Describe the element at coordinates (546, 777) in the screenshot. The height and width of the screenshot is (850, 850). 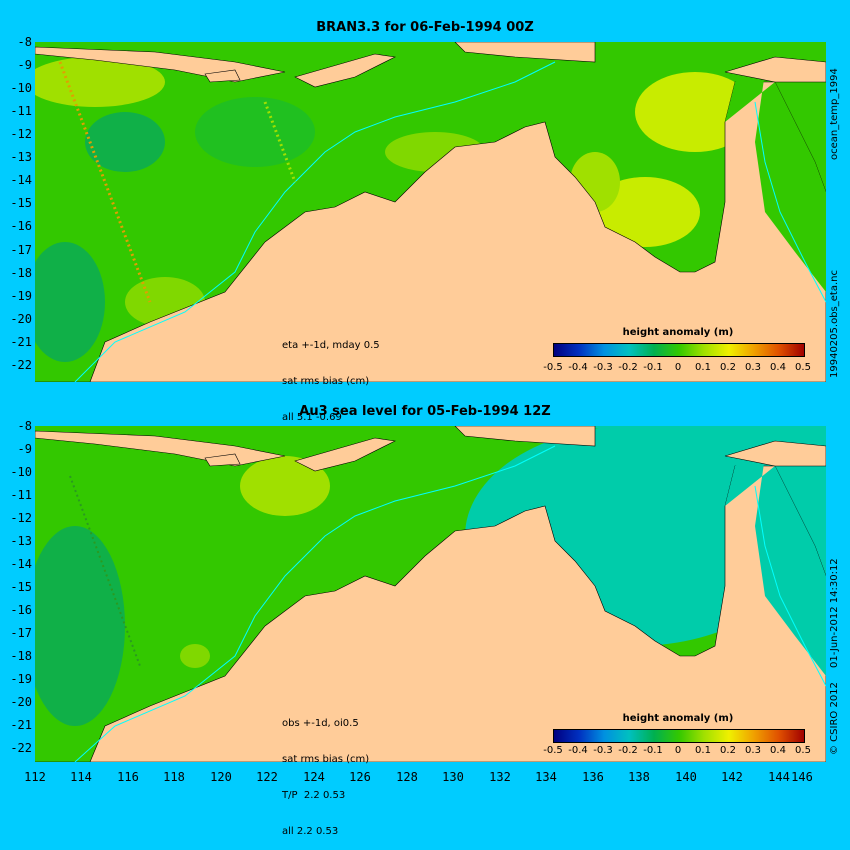
I see `lon-label: 134` at that location.